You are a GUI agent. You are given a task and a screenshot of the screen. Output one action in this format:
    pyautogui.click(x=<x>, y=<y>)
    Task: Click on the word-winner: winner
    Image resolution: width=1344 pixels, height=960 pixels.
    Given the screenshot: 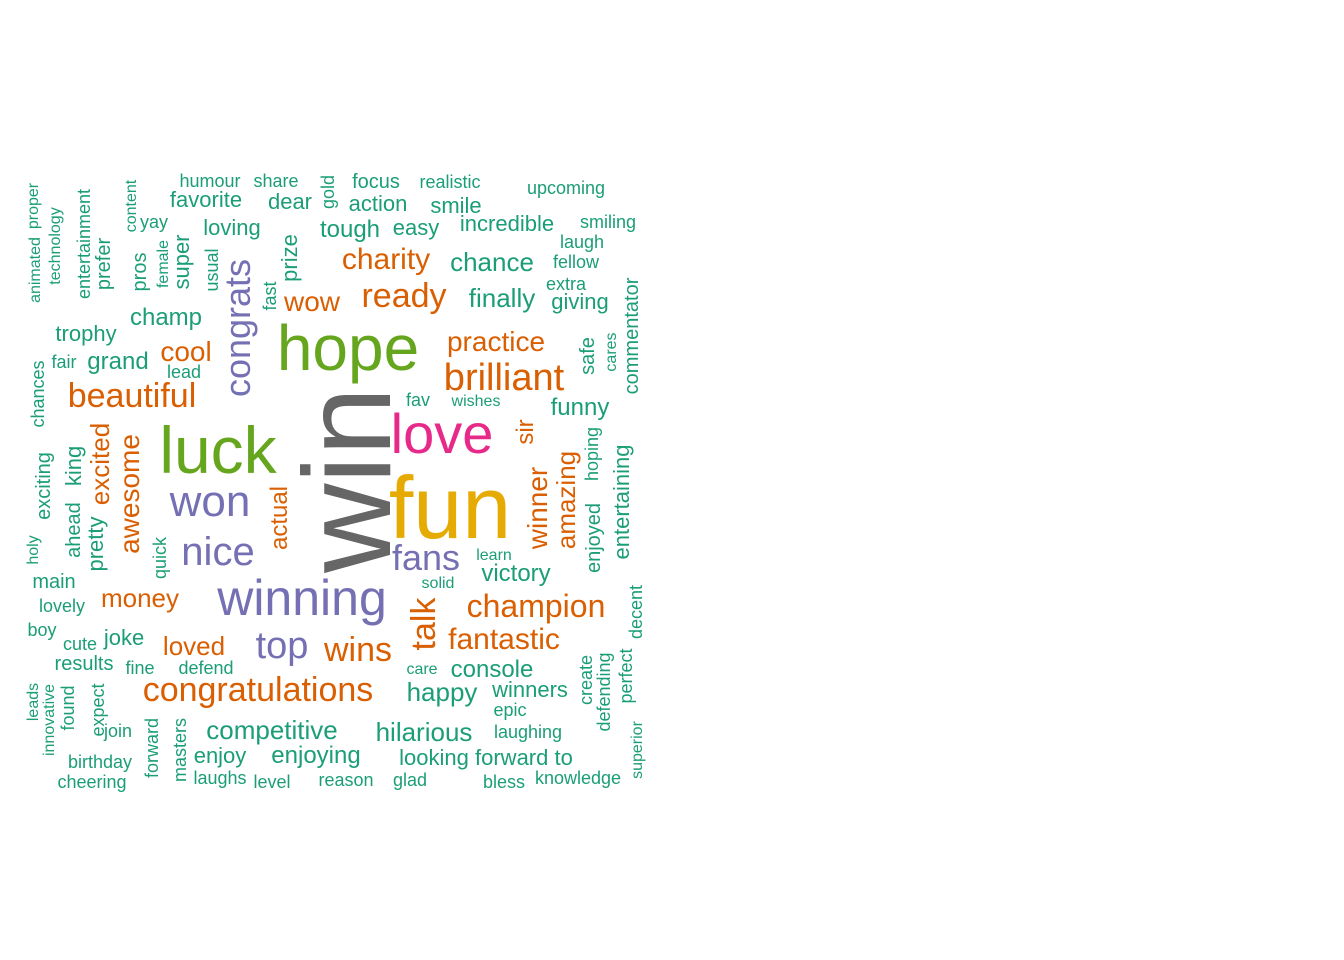 What is the action you would take?
    pyautogui.click(x=537, y=508)
    